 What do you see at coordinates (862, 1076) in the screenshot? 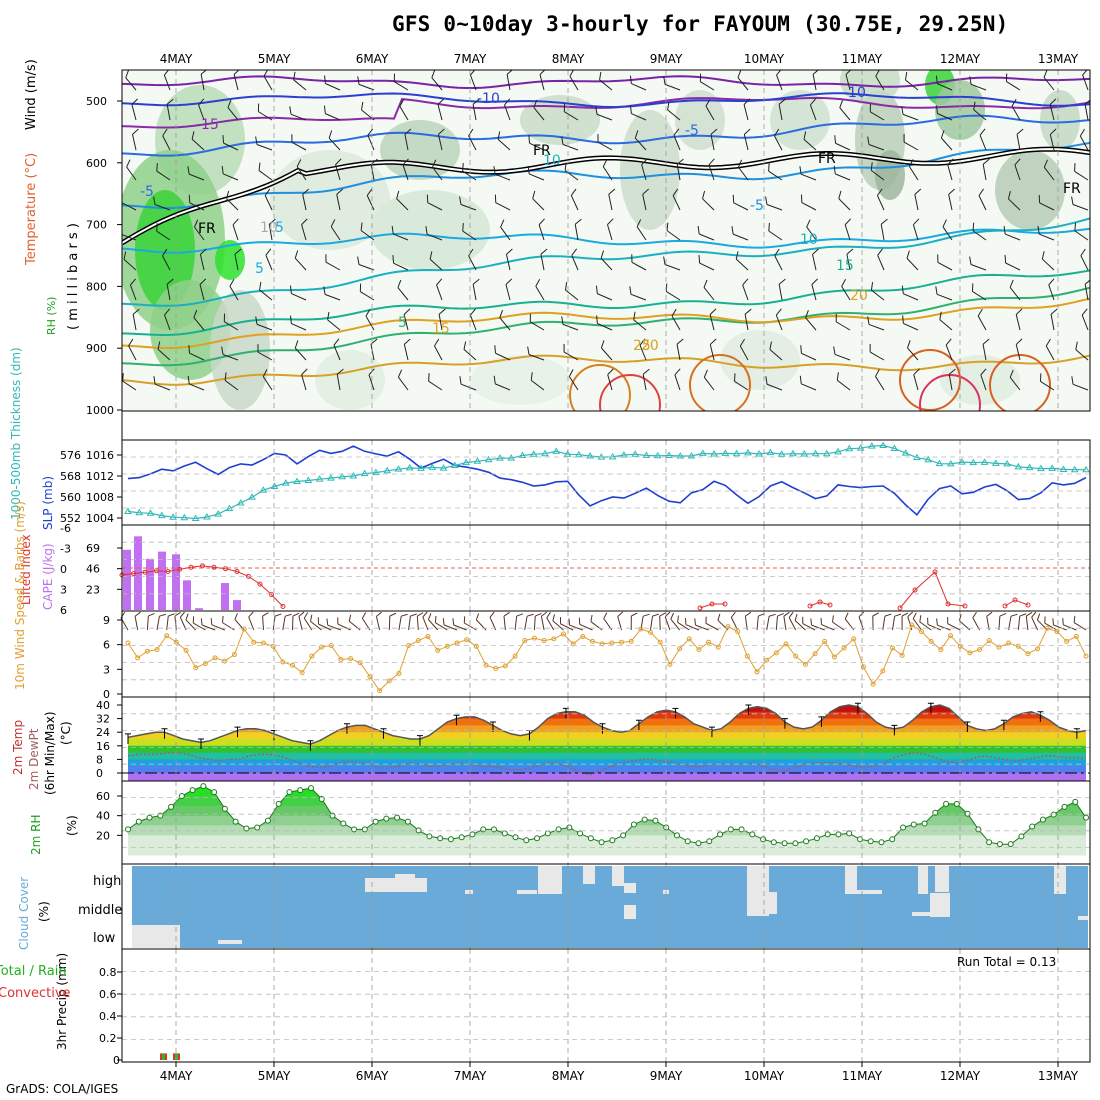
I see `date-label-bottom: 11MAY` at bounding box center [862, 1076].